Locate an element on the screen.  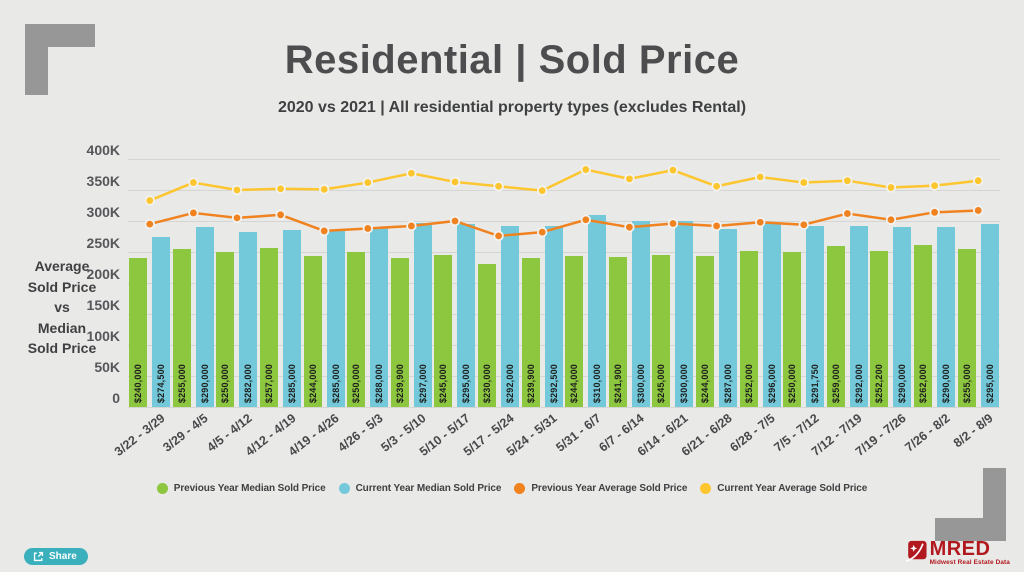
bar: $292,500 is located at coordinates (553, 316).